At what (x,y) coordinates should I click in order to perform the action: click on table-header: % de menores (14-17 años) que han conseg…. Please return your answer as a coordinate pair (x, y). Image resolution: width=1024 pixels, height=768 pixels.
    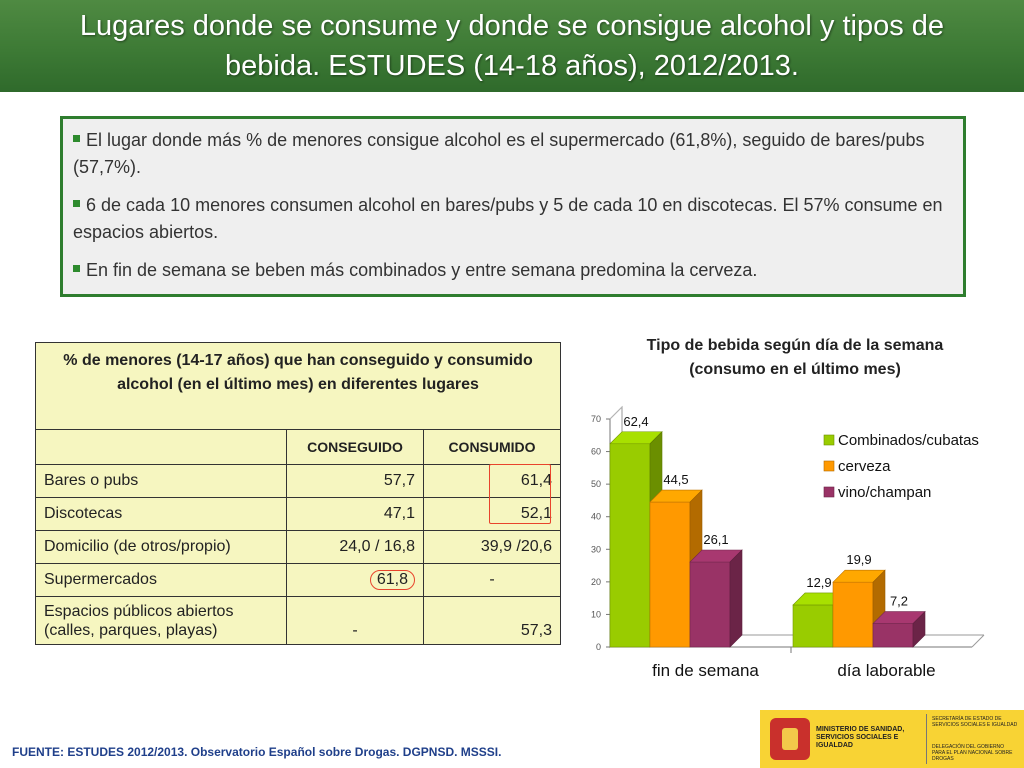
    Looking at the image, I should click on (298, 386).